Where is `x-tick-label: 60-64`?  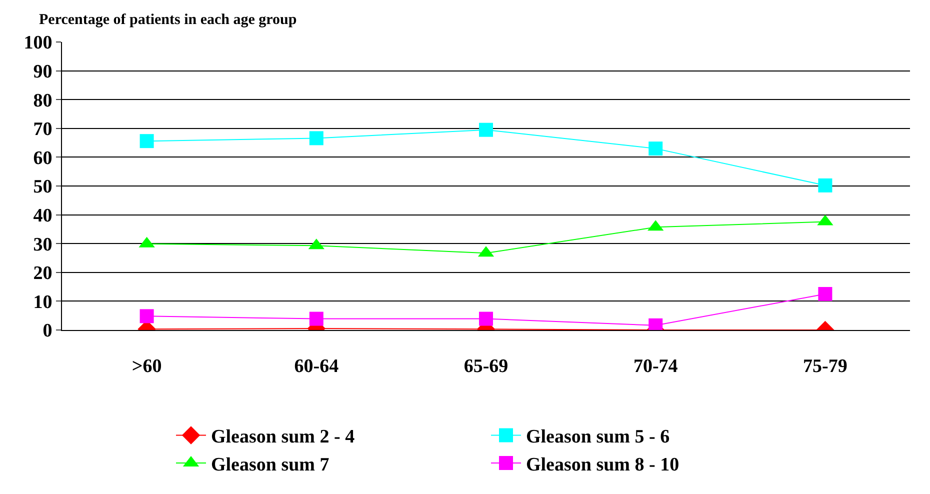
x-tick-label: 60-64 is located at coordinates (317, 366).